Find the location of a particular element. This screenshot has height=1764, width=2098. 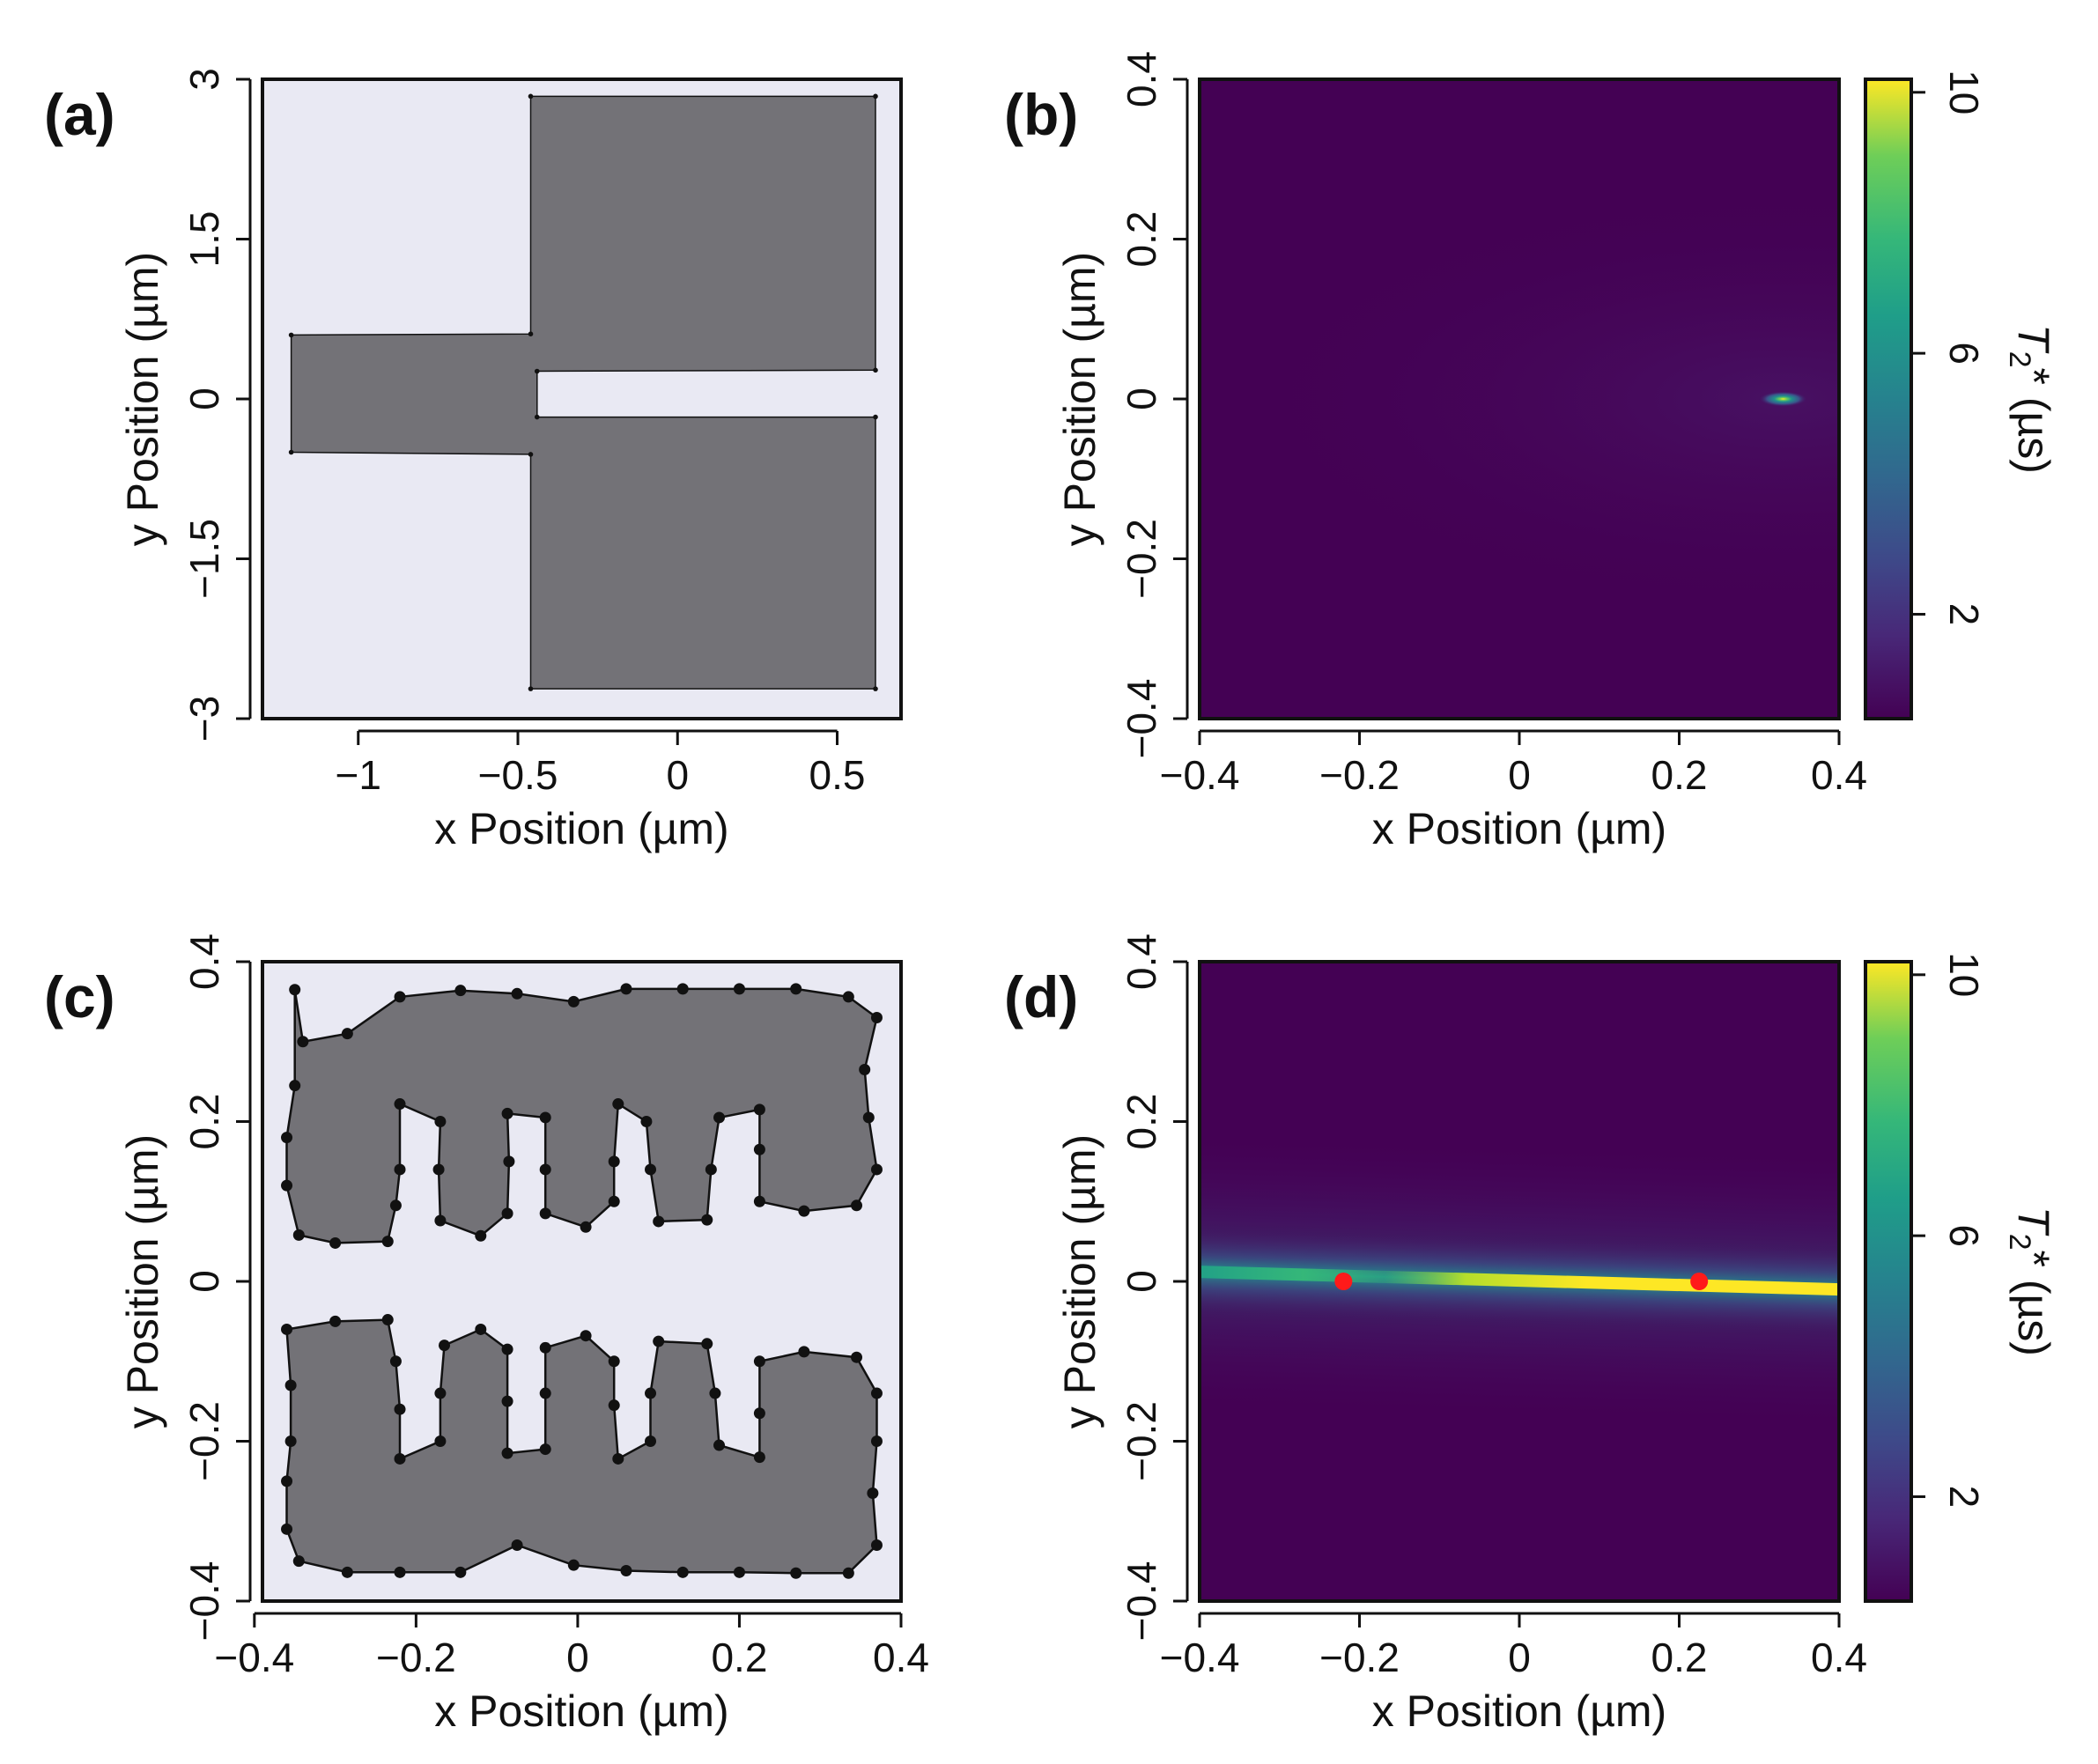

heatmap-halo is located at coordinates (1529, 399).